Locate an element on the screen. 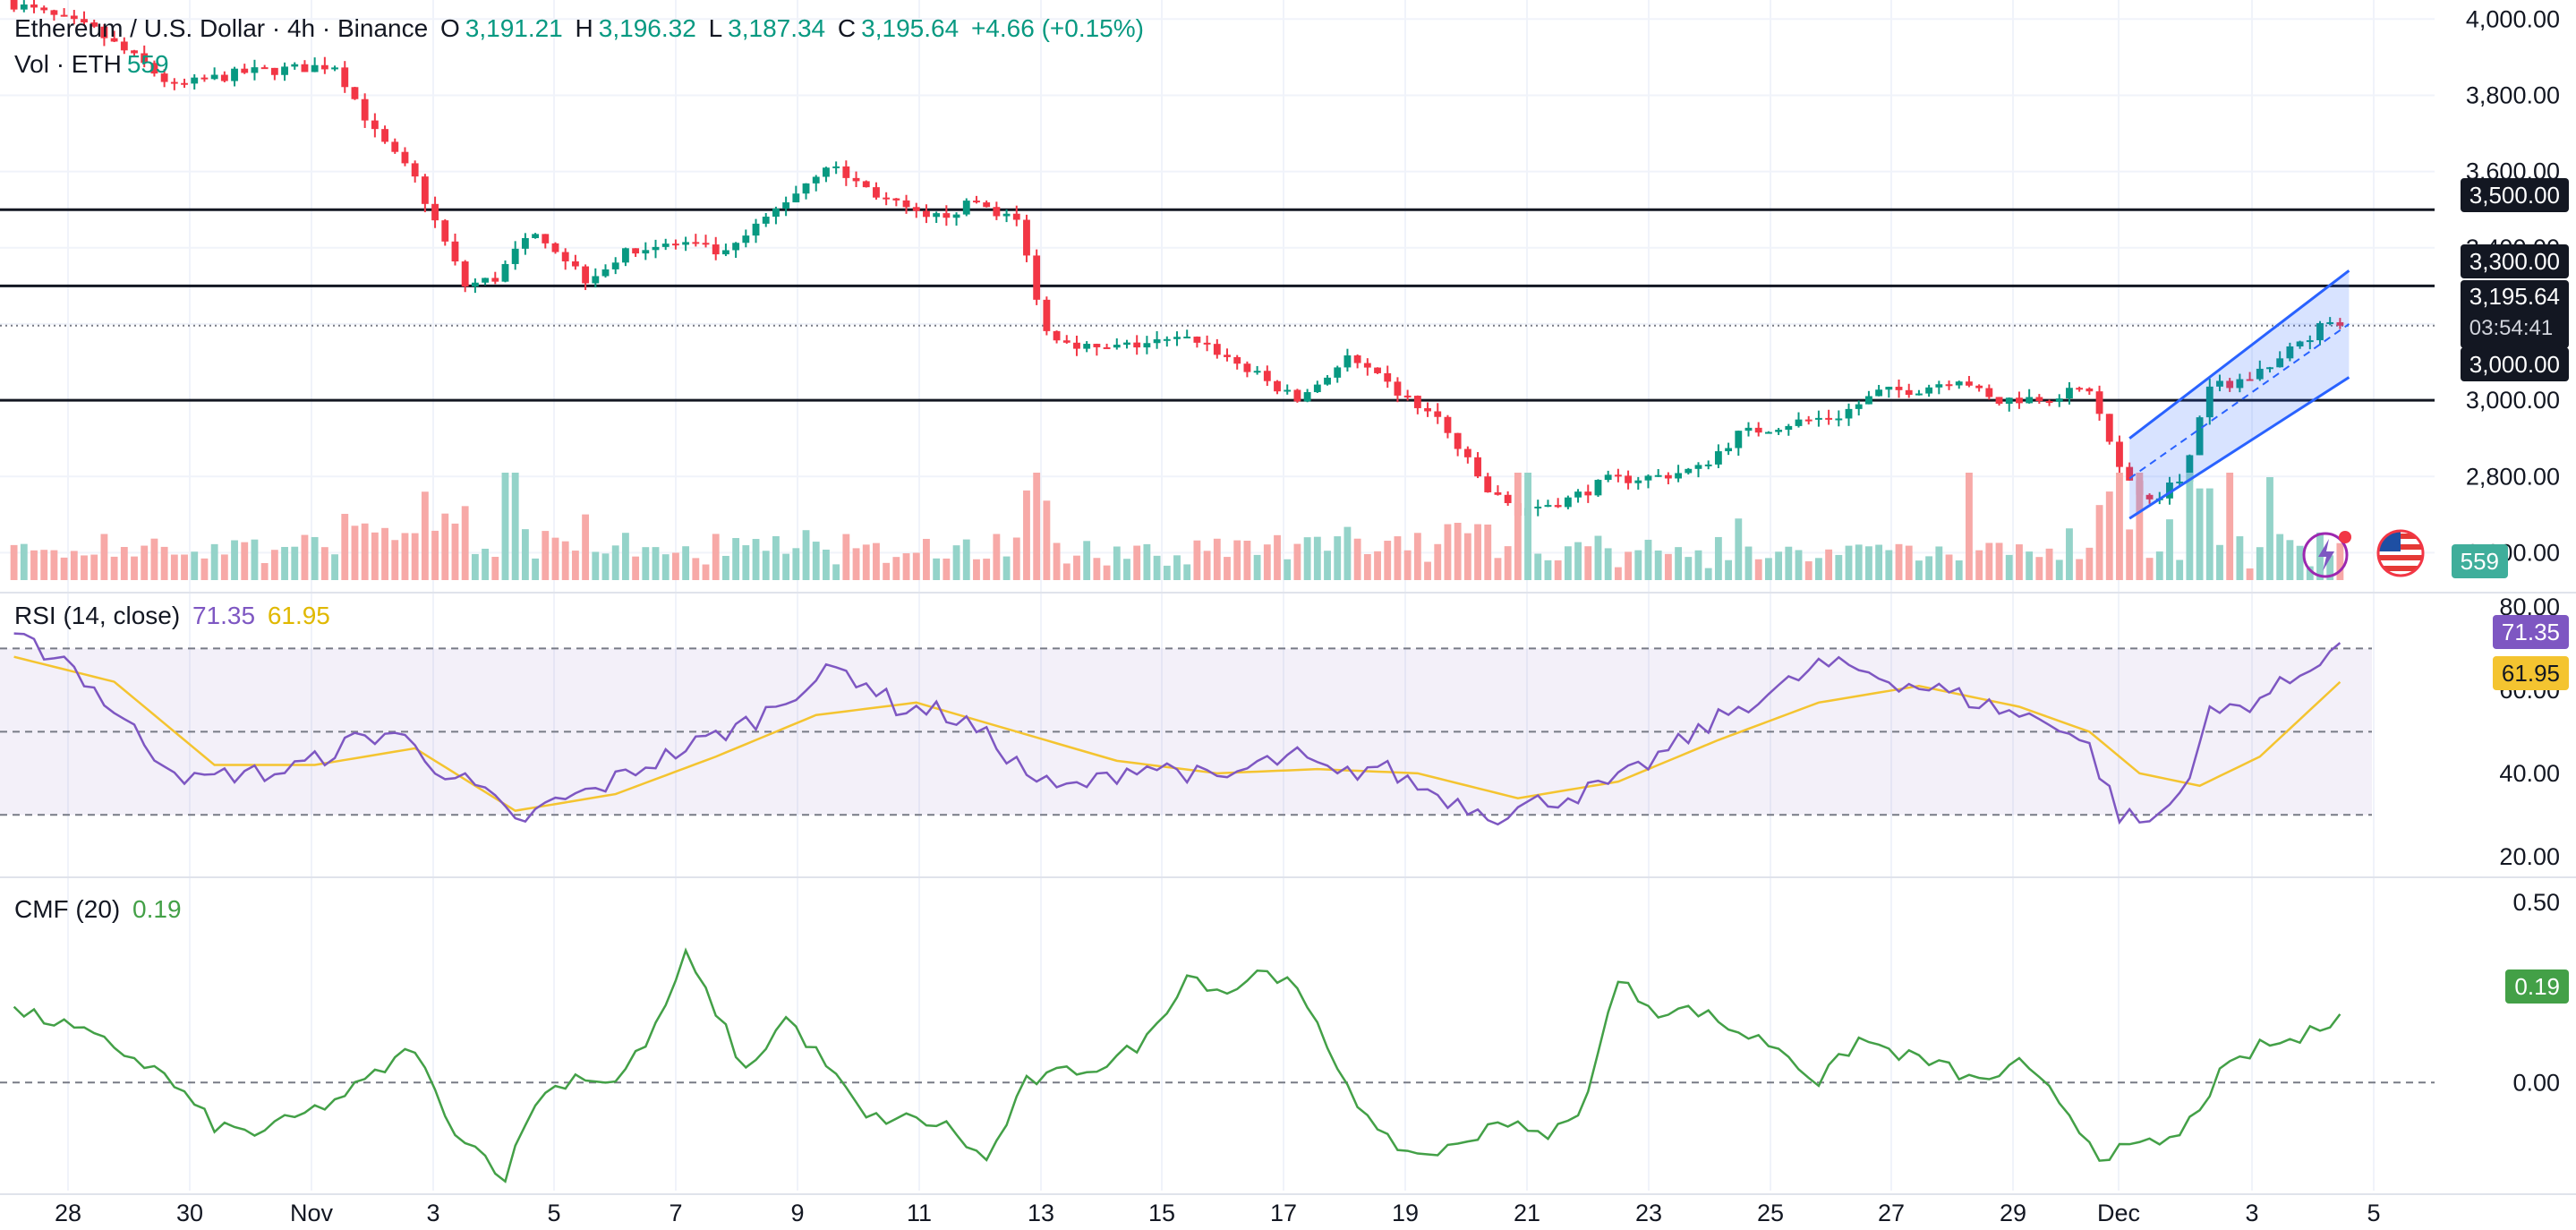 The image size is (2576, 1230). channel-upper is located at coordinates (2239, 355).